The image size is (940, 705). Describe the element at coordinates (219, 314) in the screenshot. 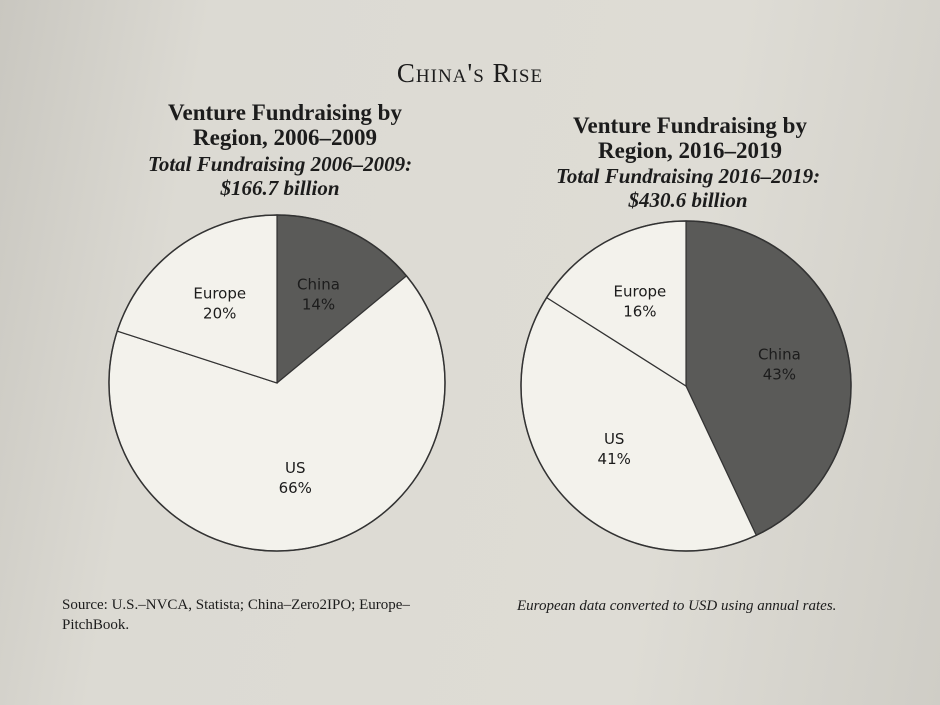

I see `value-label: 20%` at that location.